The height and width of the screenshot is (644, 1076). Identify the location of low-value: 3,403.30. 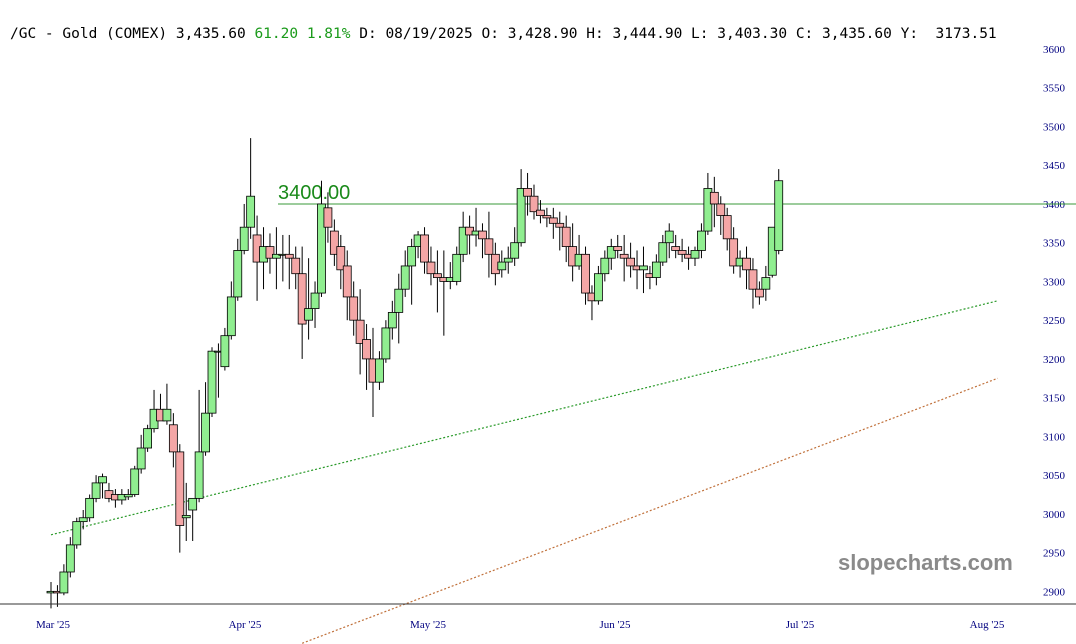
(752, 34).